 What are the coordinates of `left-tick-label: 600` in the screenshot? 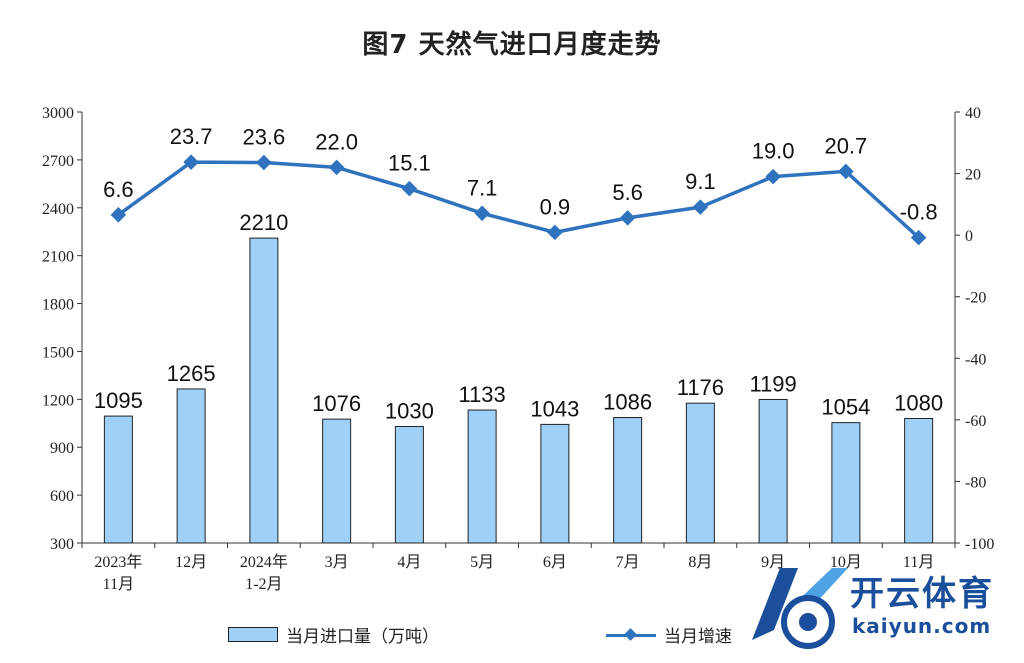 It's located at (62, 496).